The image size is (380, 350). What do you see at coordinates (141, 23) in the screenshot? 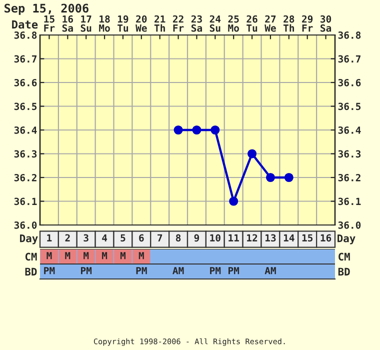
I see `x2-tick-label: 20 We` at bounding box center [141, 23].